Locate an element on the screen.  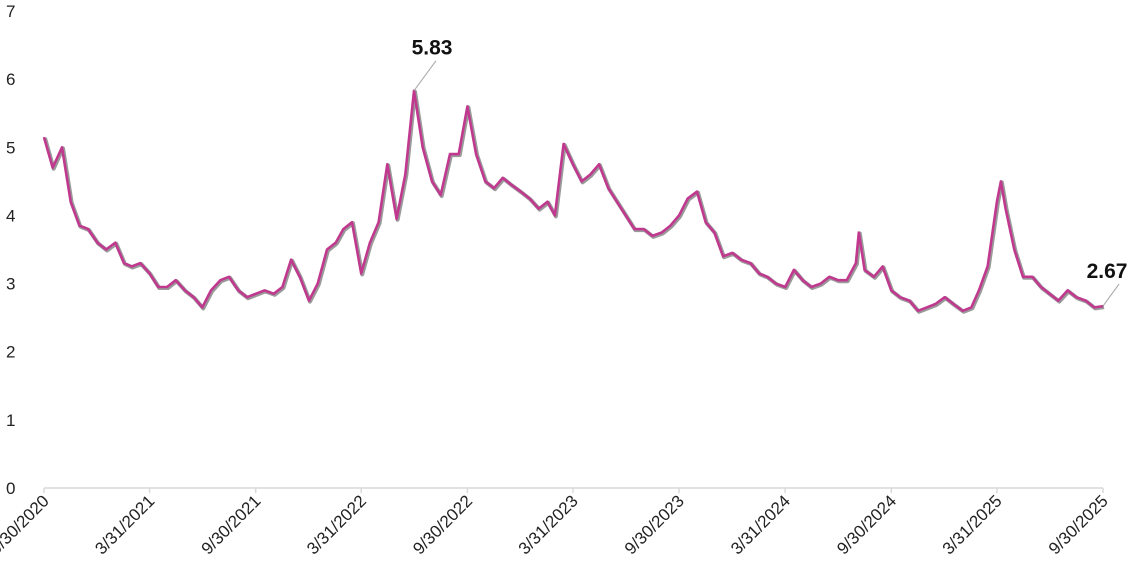
y-axis: 0 1 2 3 4 5 6 7 is located at coordinates (10, 250).